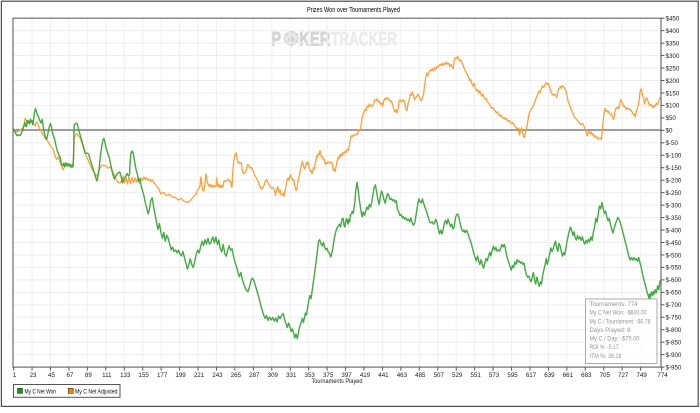 The height and width of the screenshot is (413, 700). Describe the element at coordinates (673, 19) in the screenshot. I see `svg-text: $450` at that location.